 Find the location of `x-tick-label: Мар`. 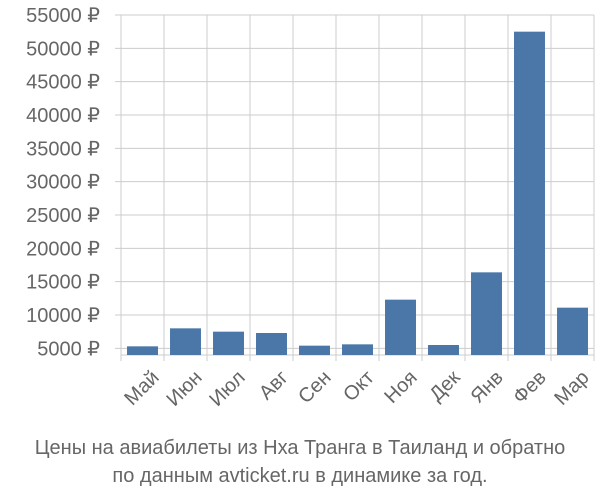

x-tick-label: Мар is located at coordinates (571, 388).